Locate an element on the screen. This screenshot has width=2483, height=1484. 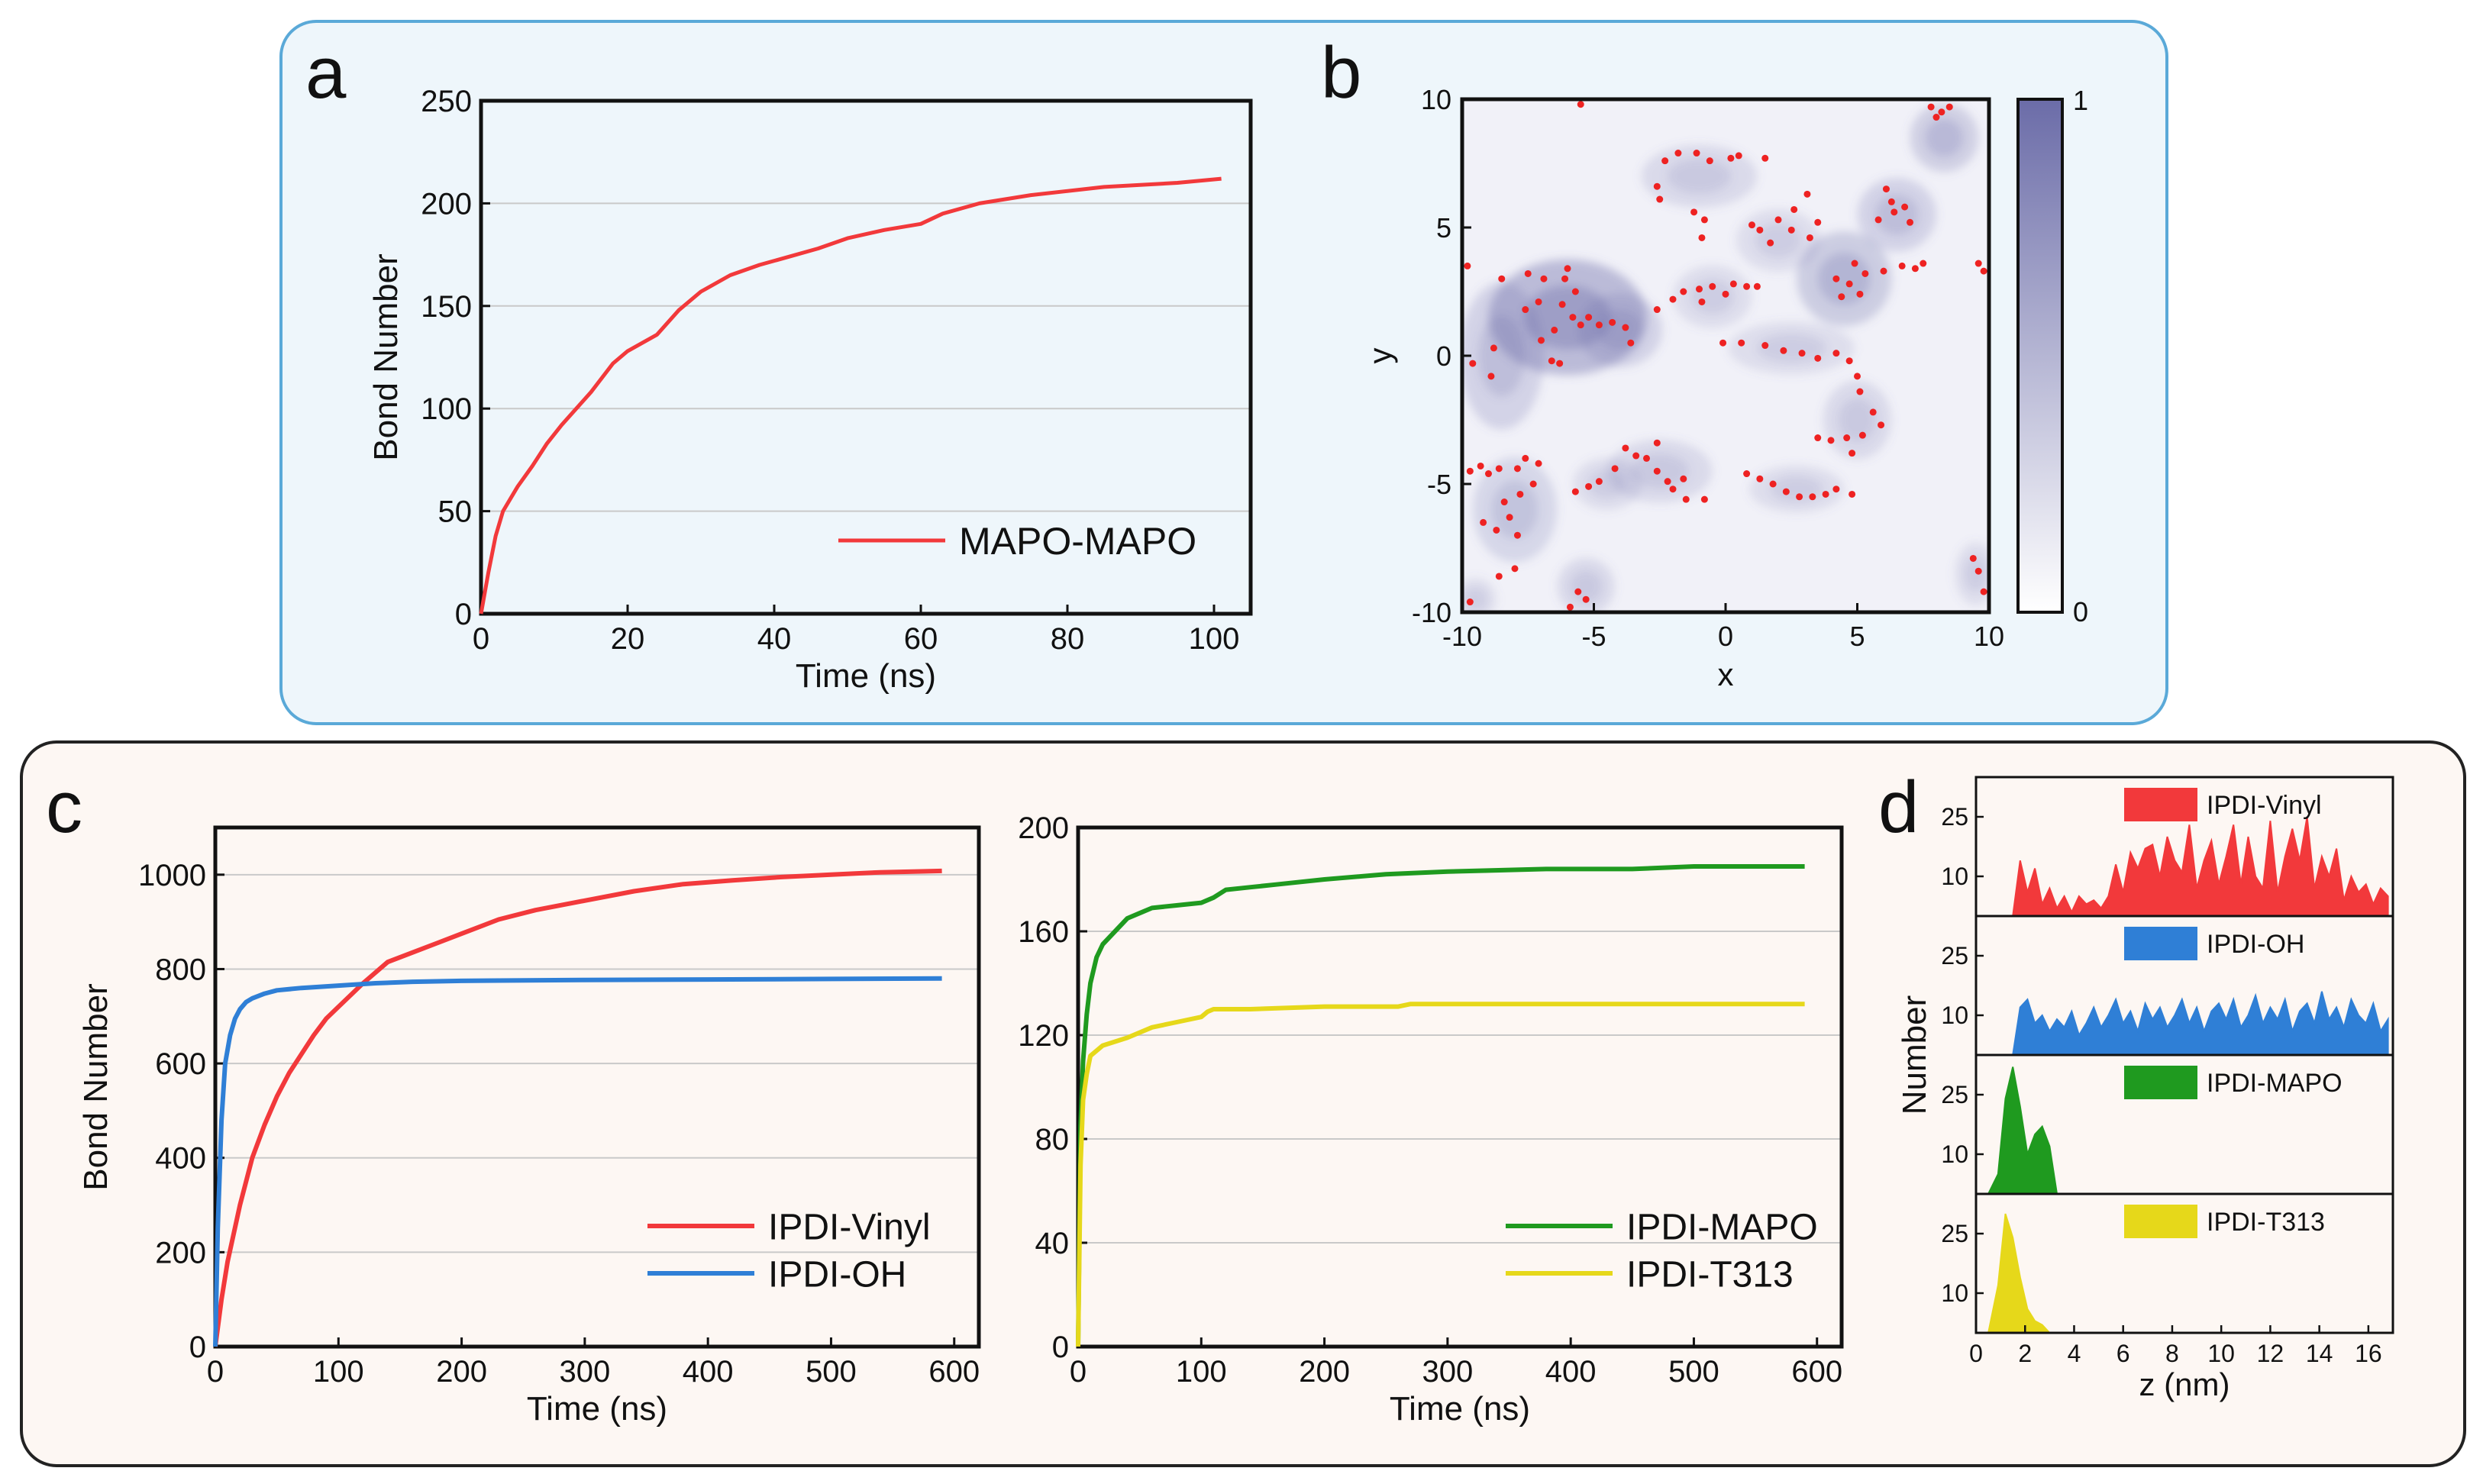
x-tick-label: 20 is located at coordinates (628, 639).